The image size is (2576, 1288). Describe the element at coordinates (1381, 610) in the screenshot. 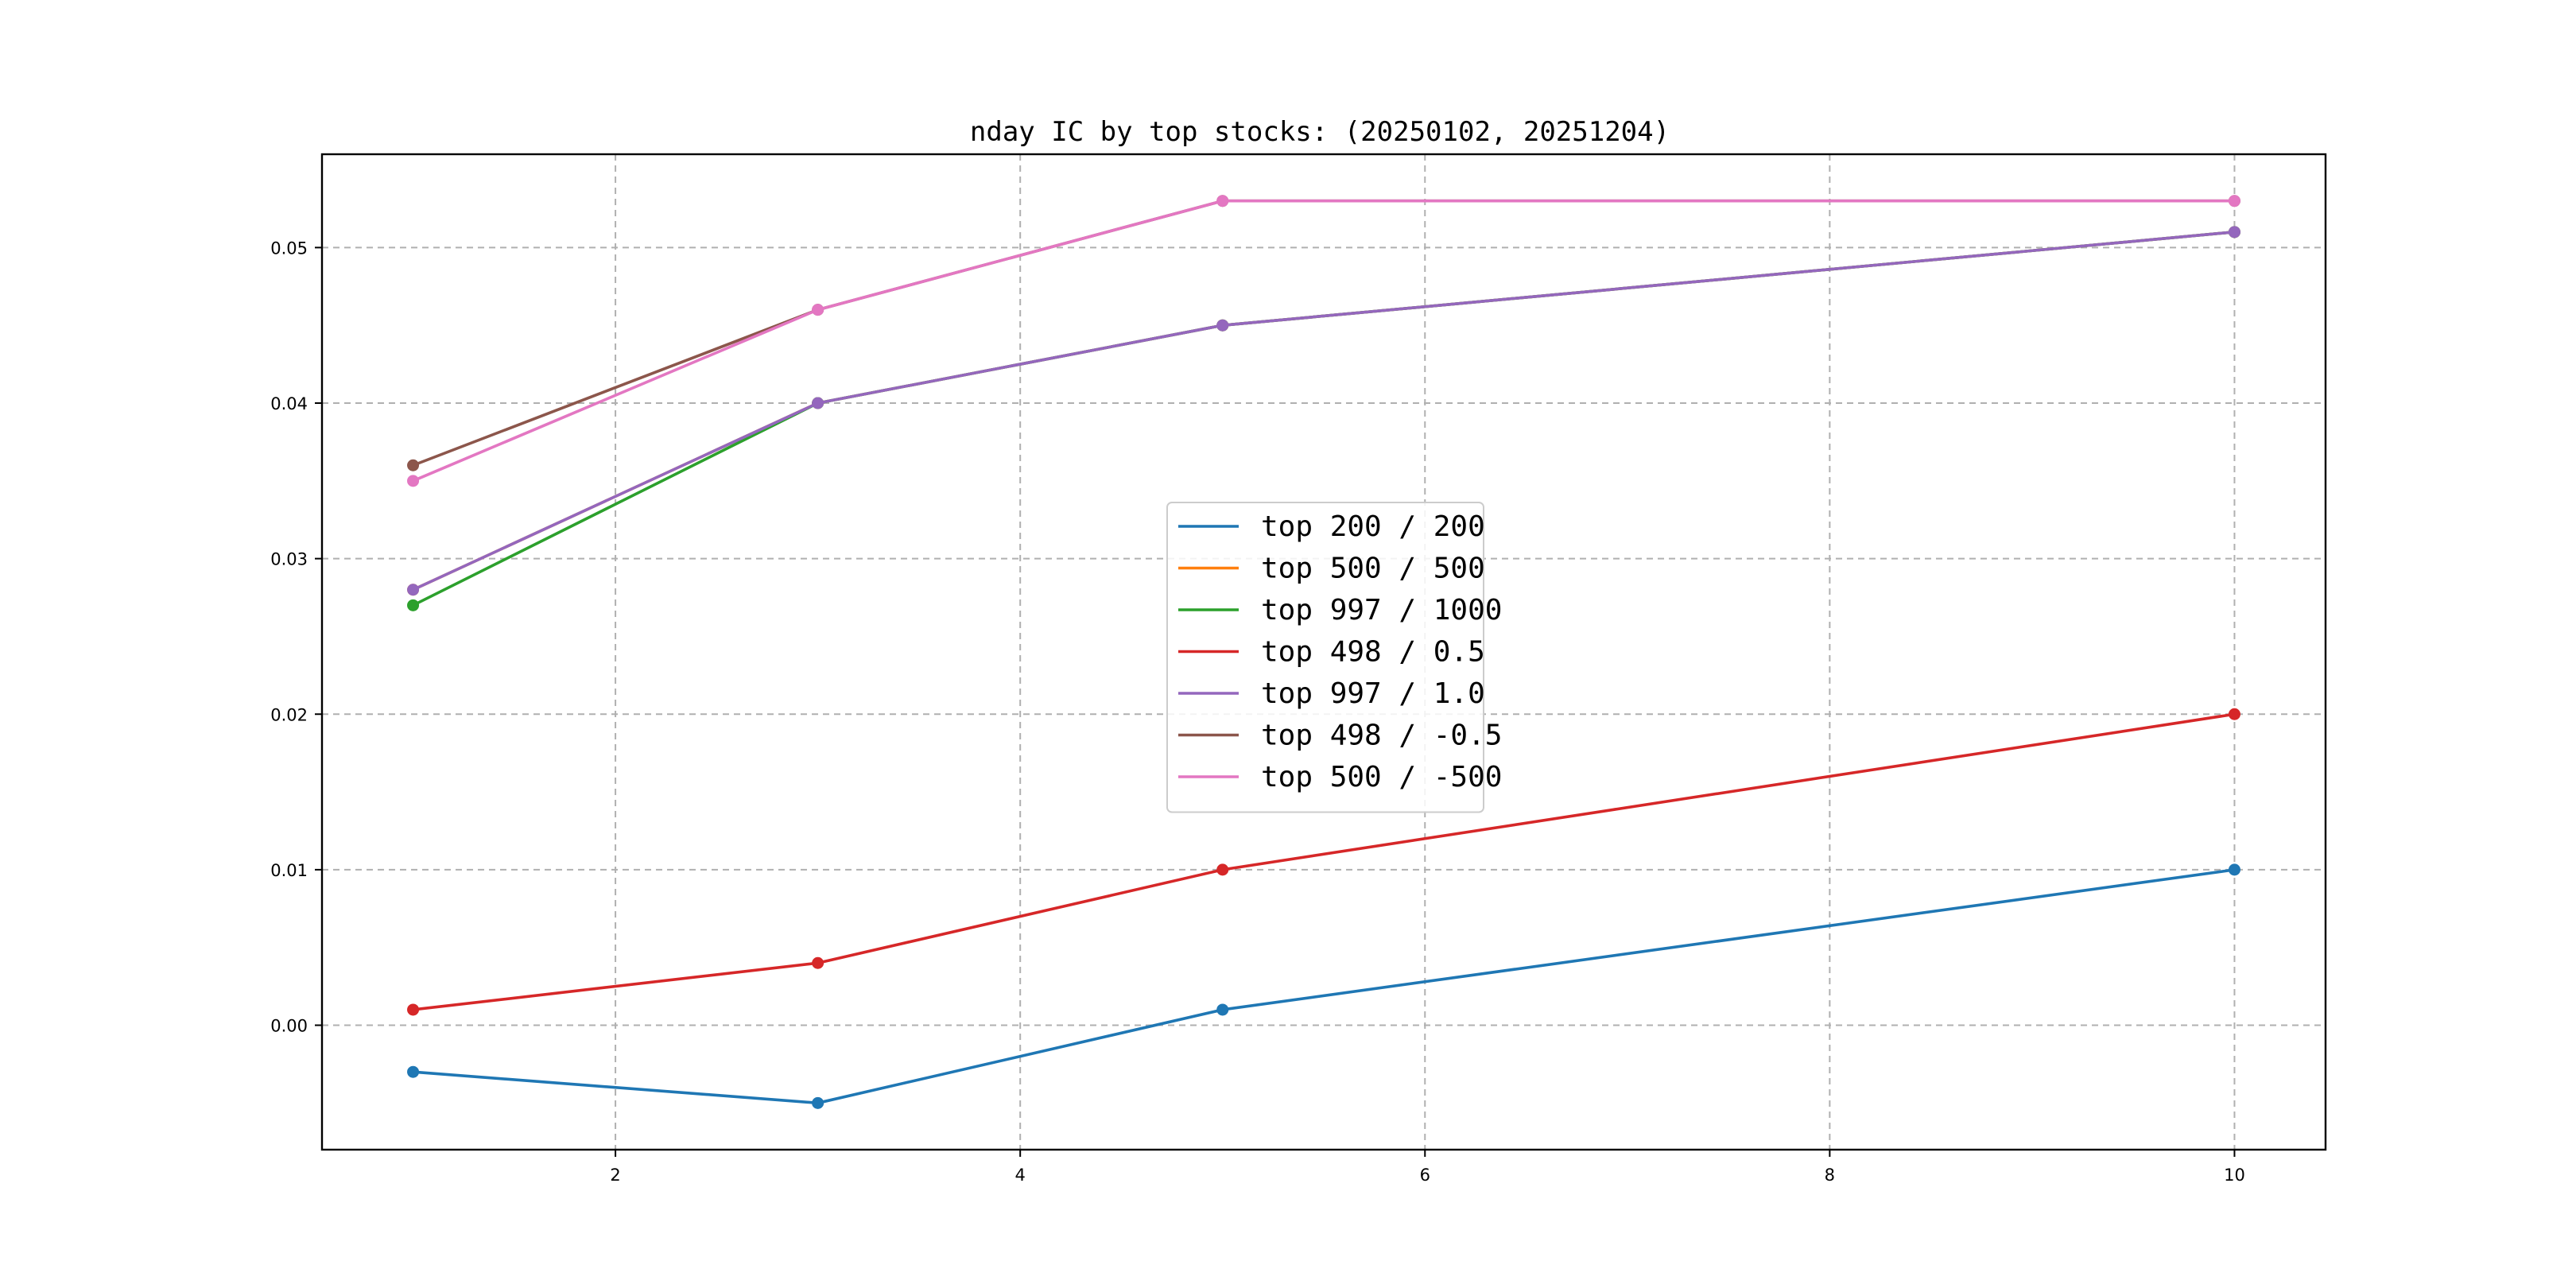

I see `legend-label: top 997 / 1000` at that location.